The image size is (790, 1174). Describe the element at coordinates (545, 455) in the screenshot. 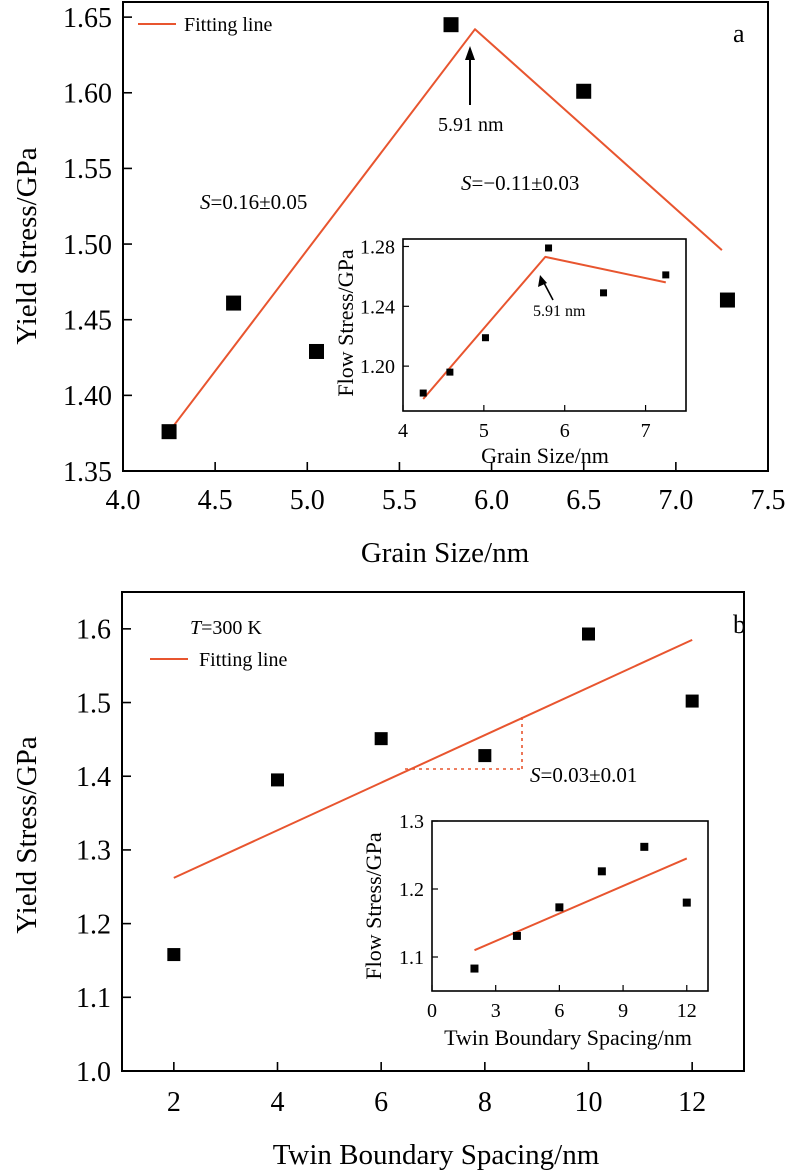

I see `panel-a-inset-x-axis-label: Grain Size/nm` at that location.